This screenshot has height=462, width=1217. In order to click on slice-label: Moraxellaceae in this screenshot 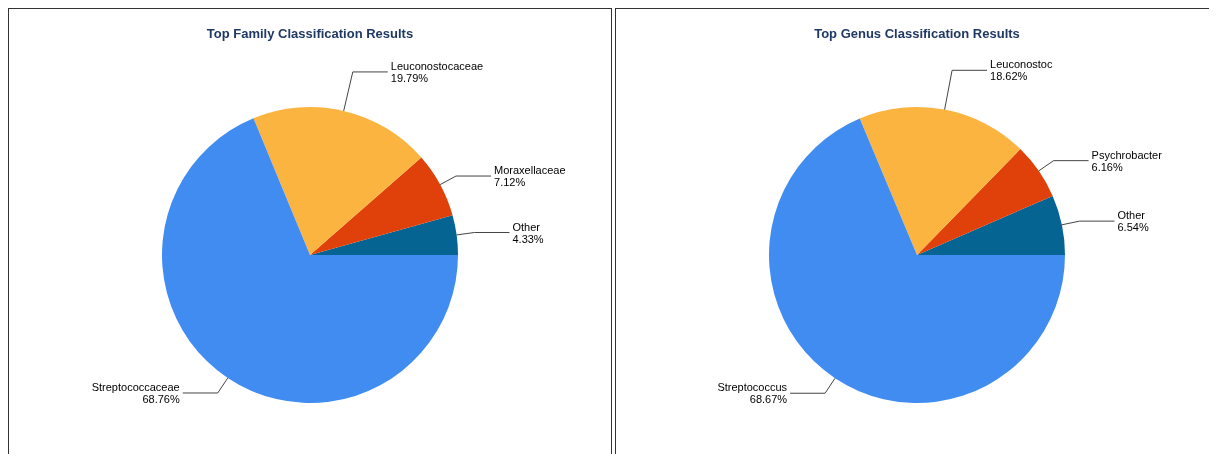, I will do `click(530, 170)`.